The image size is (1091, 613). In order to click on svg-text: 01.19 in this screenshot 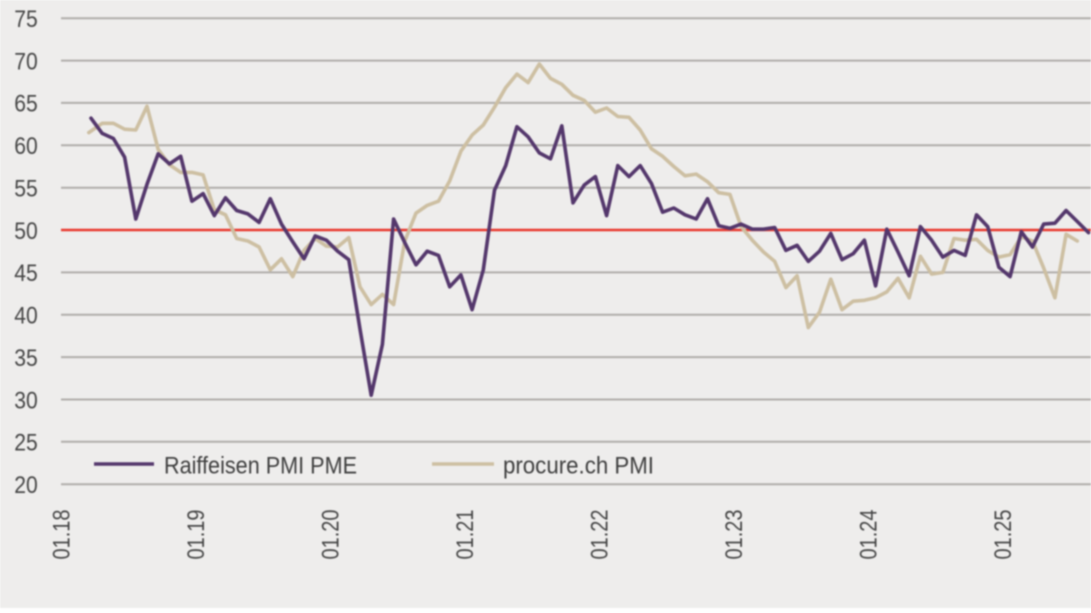, I will do `click(196, 535)`.